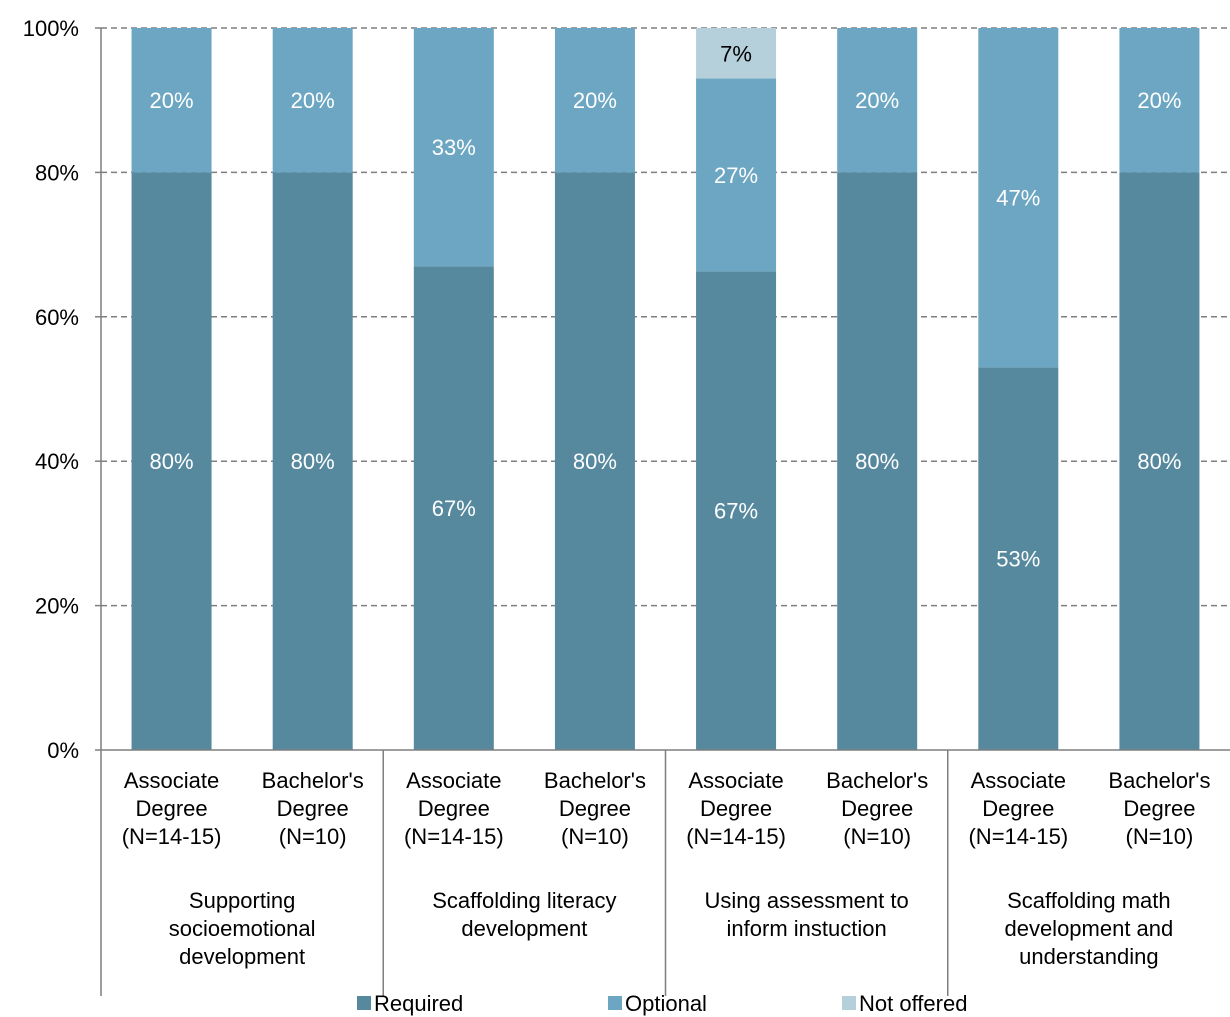  I want to click on legend: Required Optional Not offered, so click(662, 1003).